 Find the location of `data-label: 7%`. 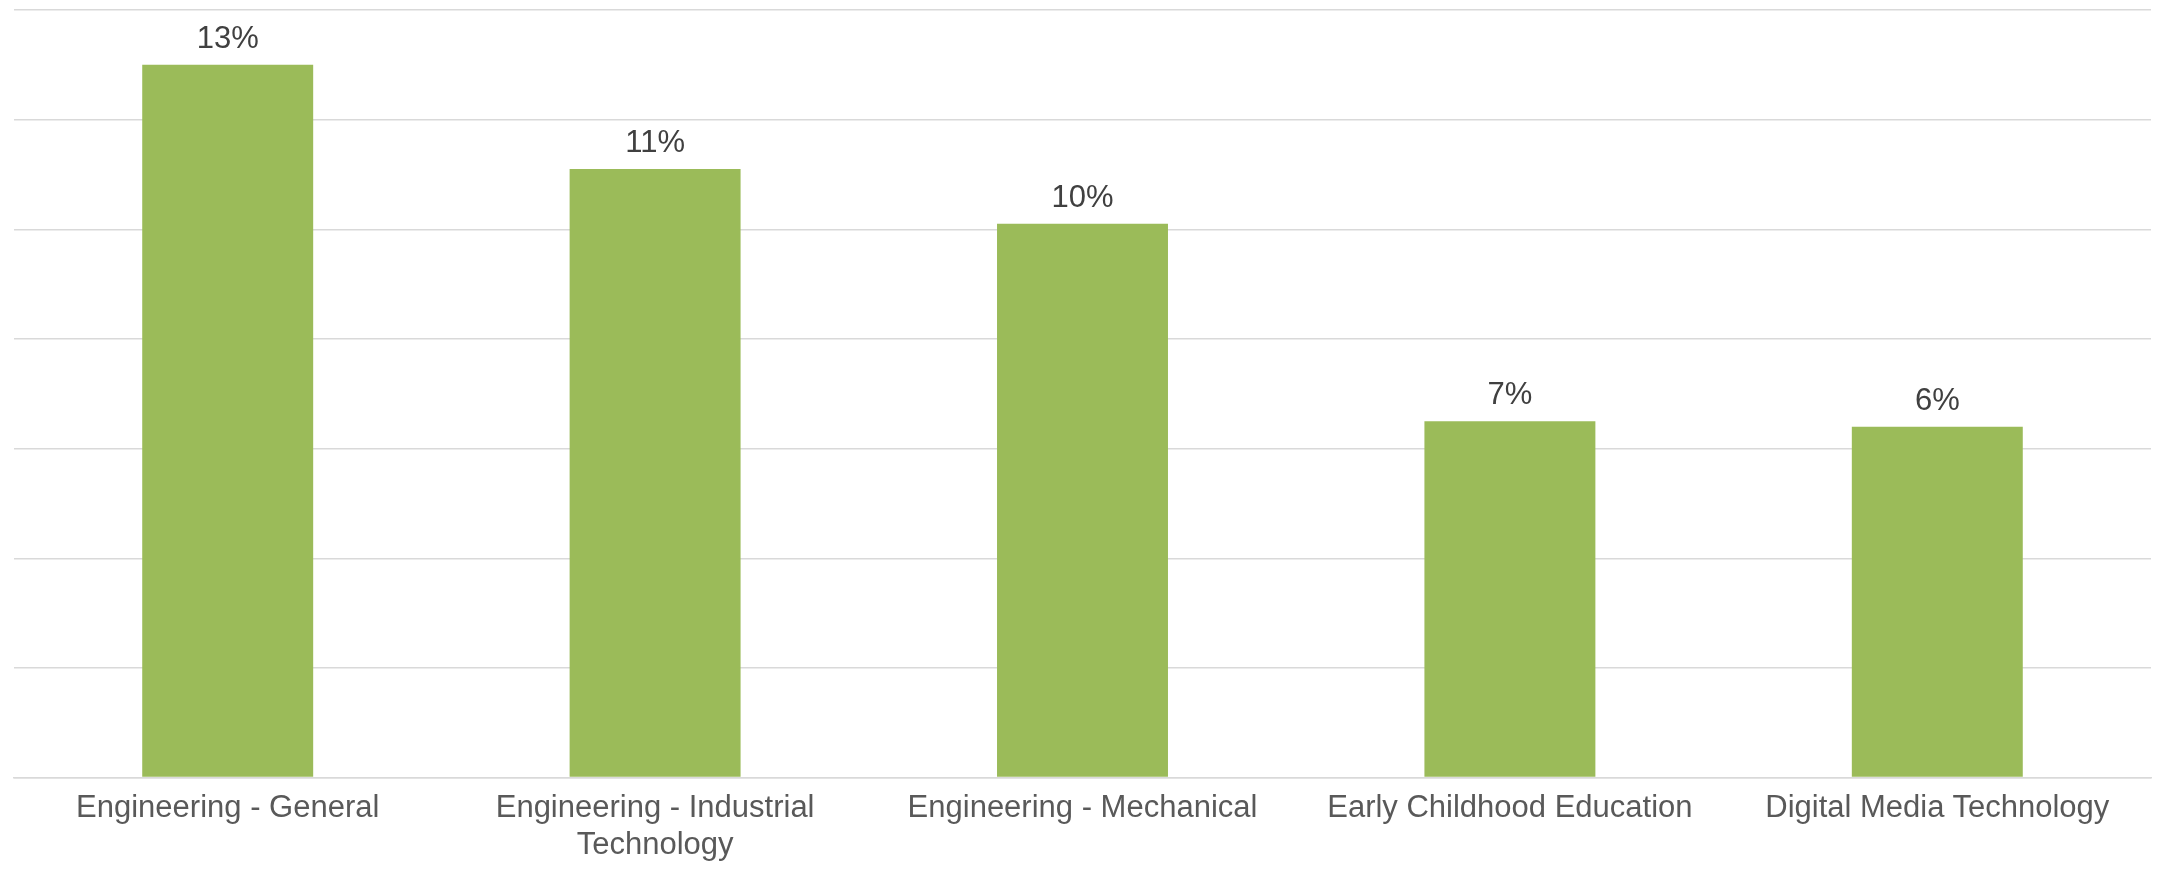

data-label: 7% is located at coordinates (1510, 394).